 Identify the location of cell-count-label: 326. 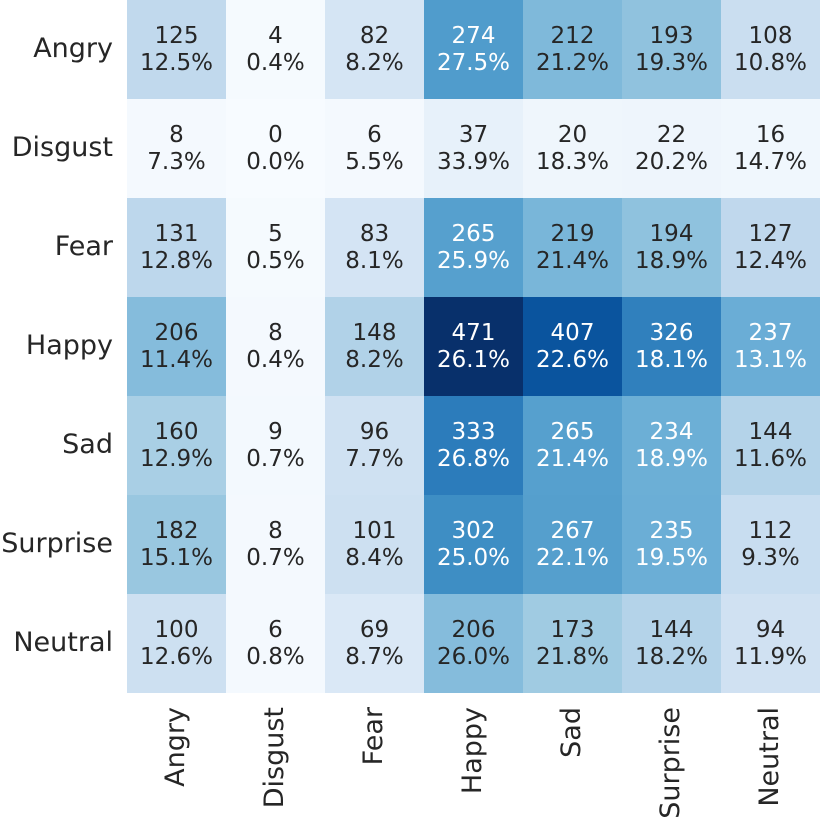
(672, 333).